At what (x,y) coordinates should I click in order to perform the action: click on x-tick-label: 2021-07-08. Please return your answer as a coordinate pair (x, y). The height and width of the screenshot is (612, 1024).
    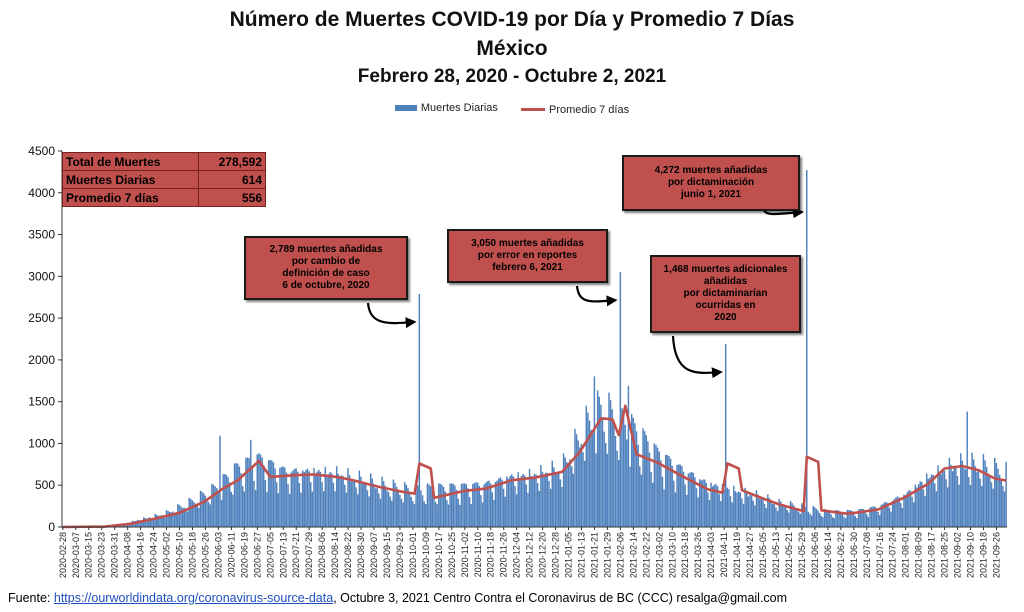
    Looking at the image, I should click on (867, 555).